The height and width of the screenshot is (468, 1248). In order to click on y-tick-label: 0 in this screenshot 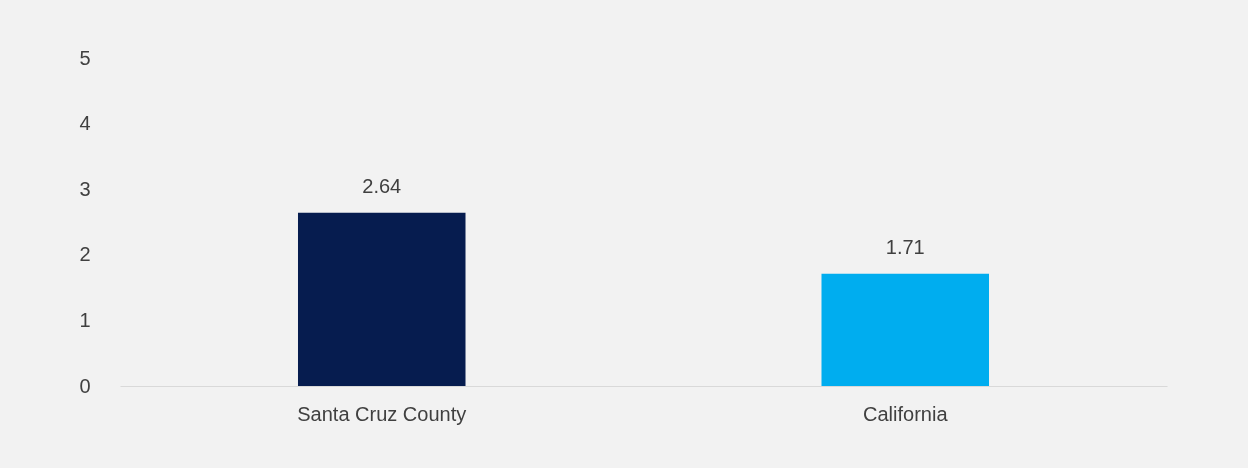, I will do `click(85, 385)`.